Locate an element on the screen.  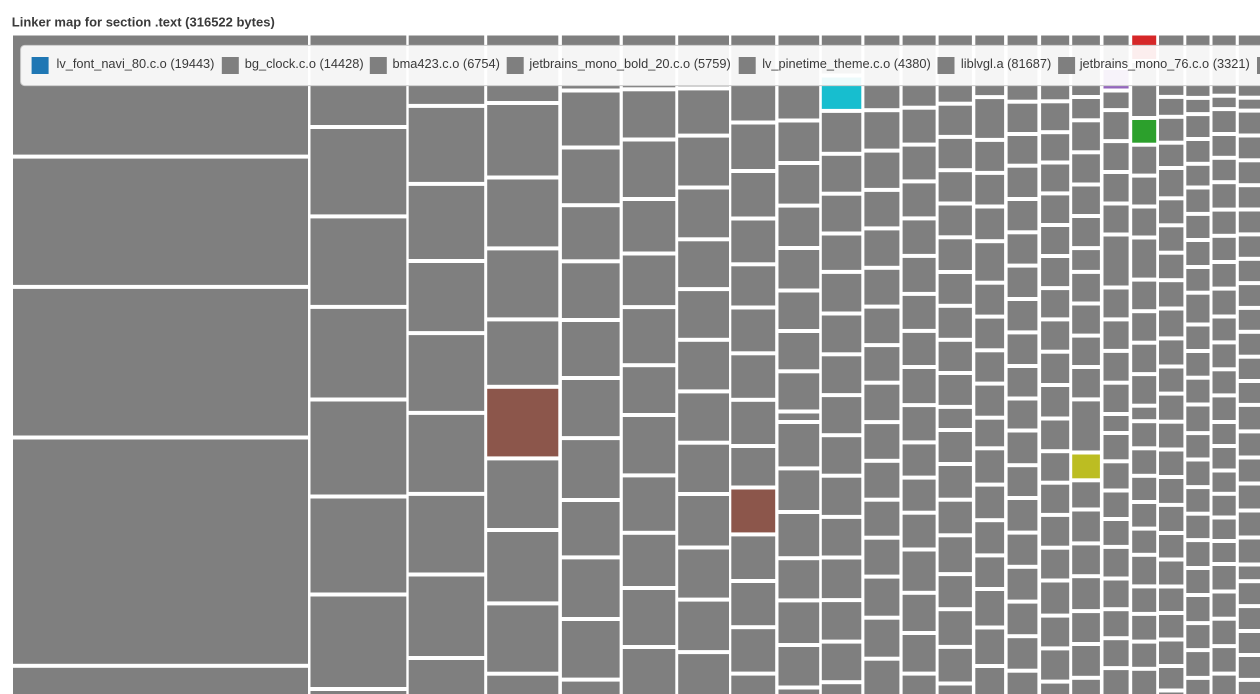
svg-text: jetbrains_mono_76.c.o (3321) is located at coordinates (1164, 63).